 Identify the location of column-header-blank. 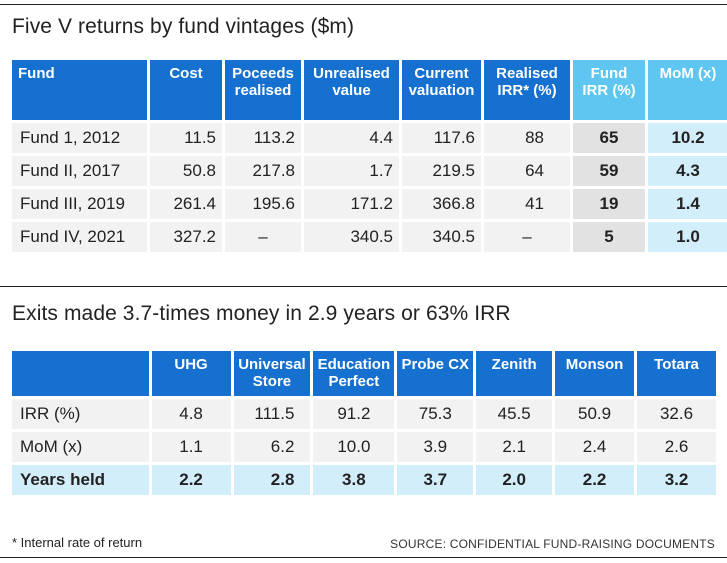
(80, 373).